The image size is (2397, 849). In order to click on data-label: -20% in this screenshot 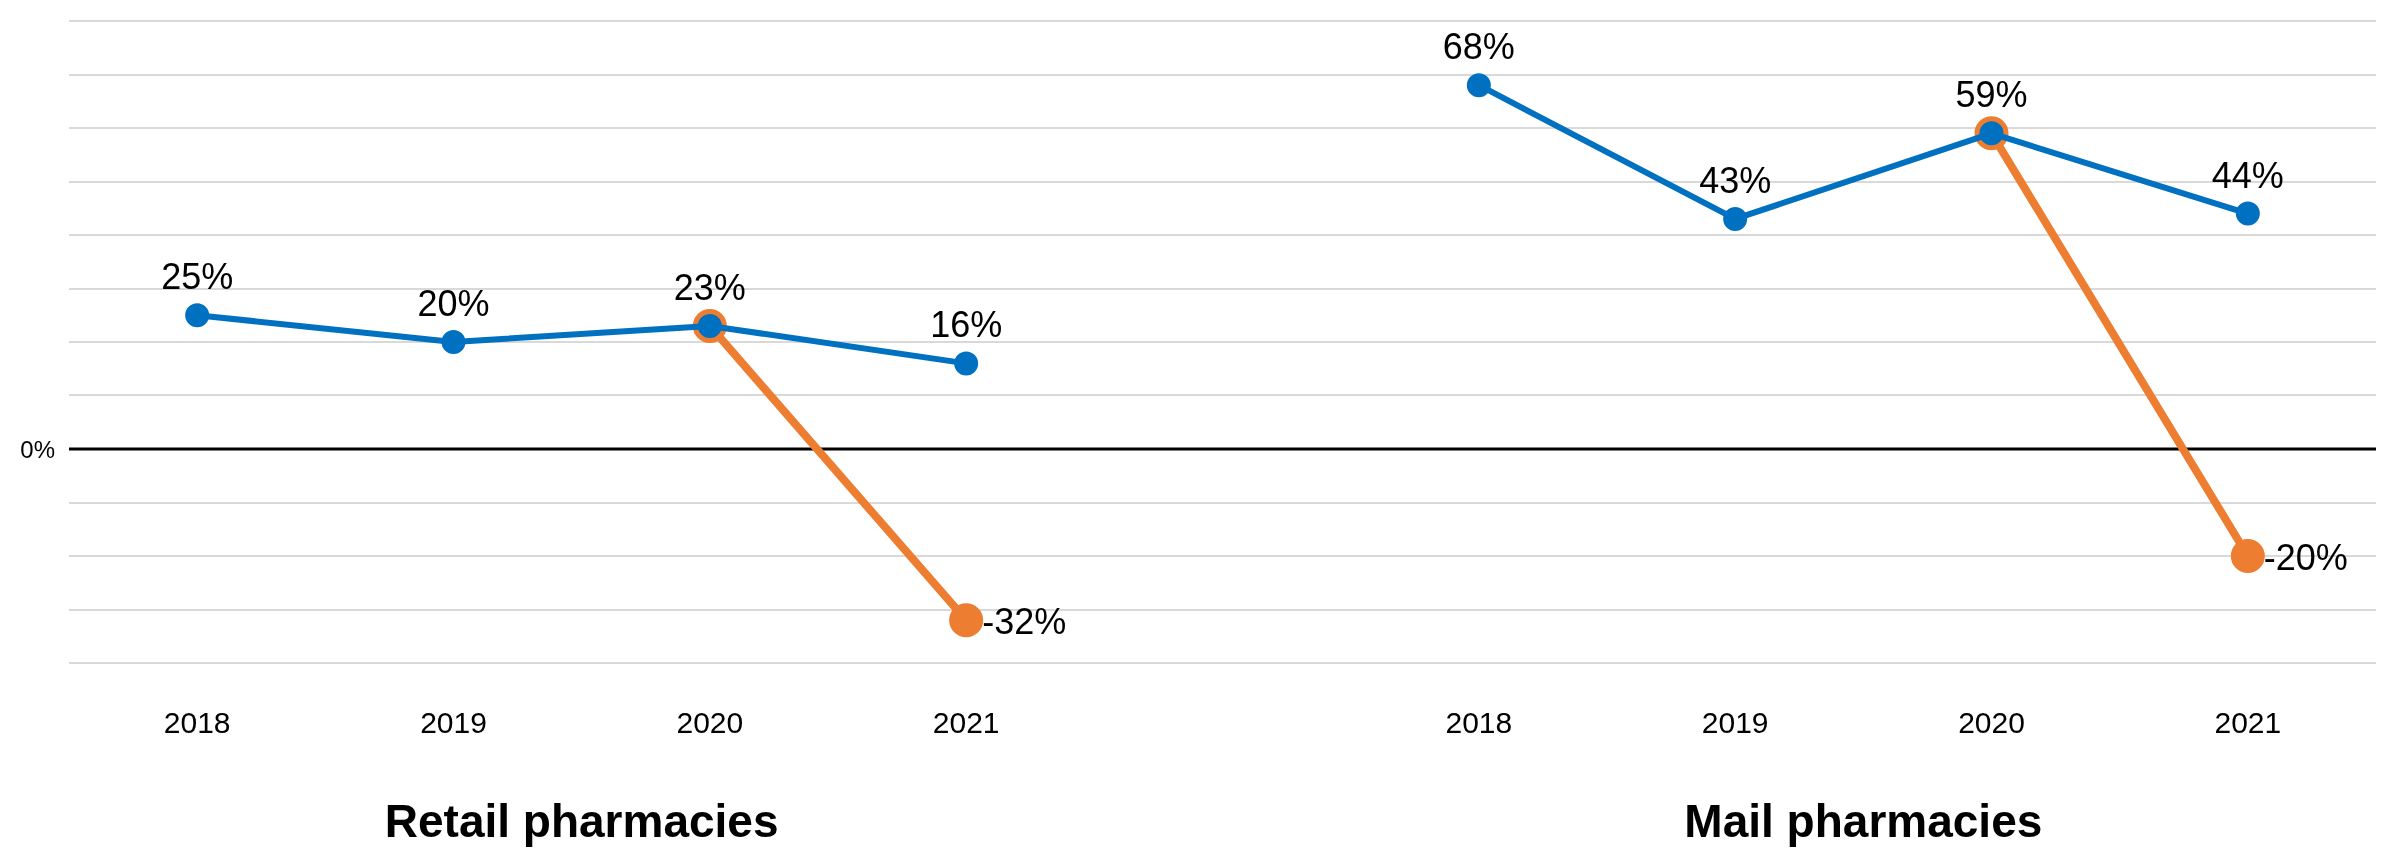, I will do `click(2305, 557)`.